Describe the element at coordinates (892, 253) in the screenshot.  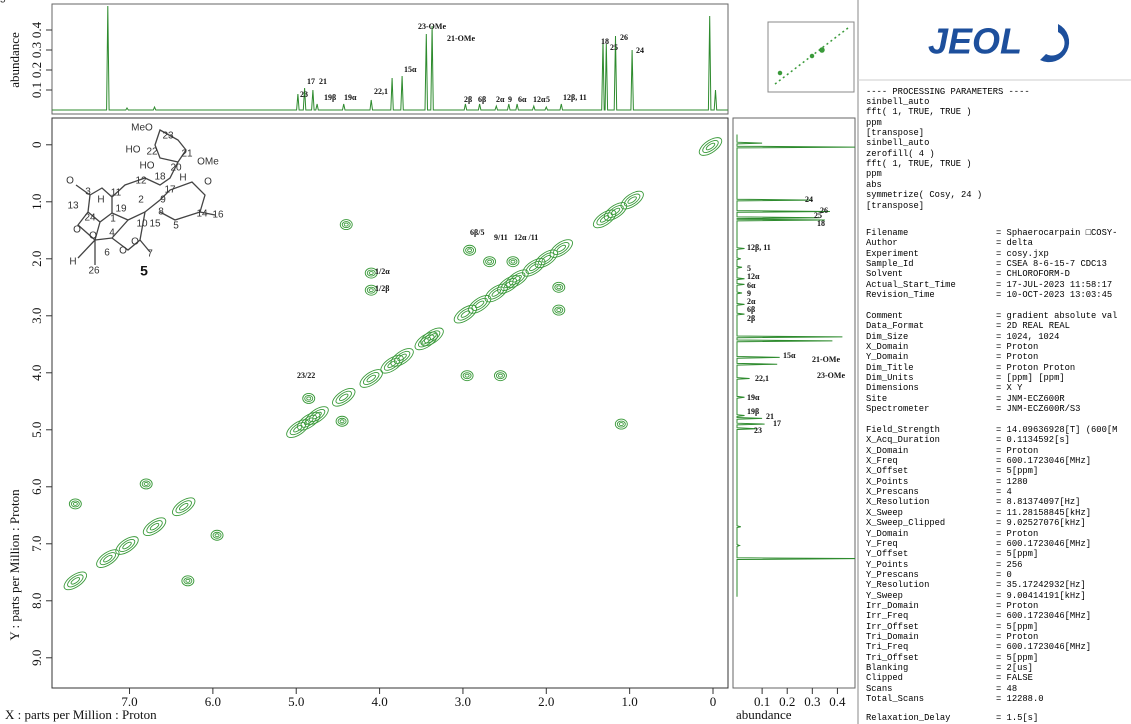
I see `parameter-name: Experiment` at that location.